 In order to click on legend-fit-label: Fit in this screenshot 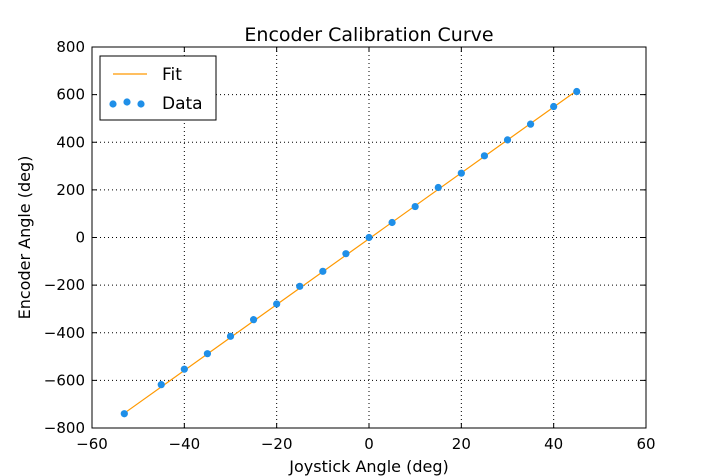, I will do `click(172, 75)`.